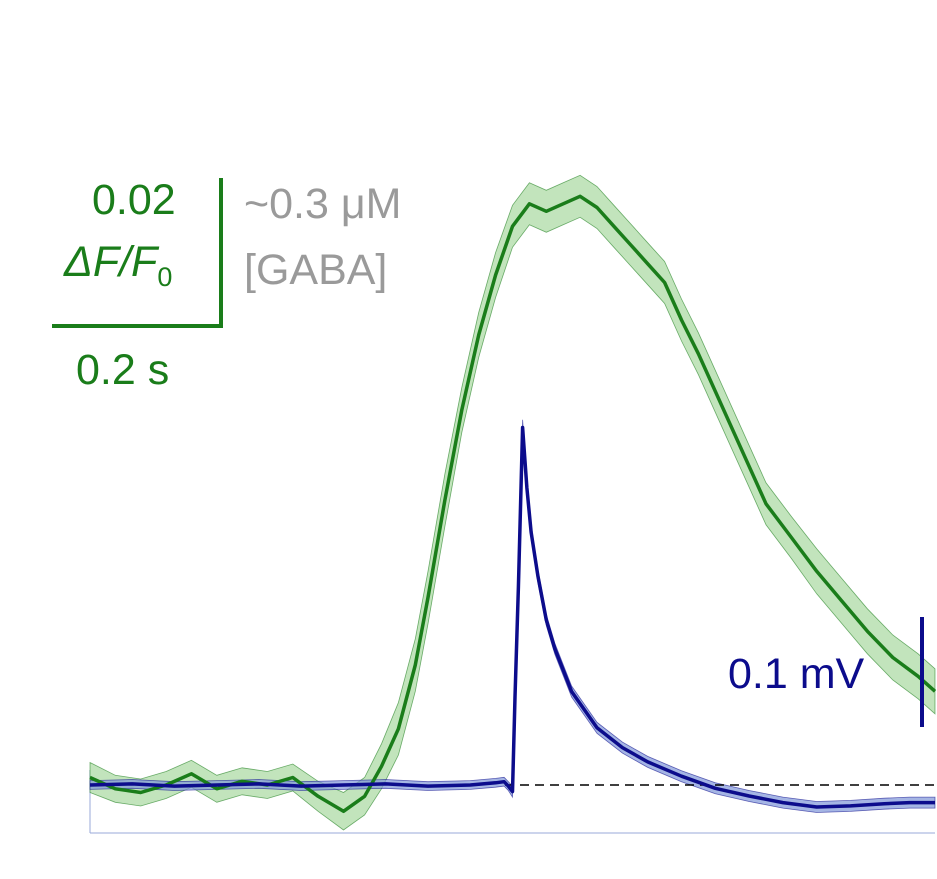 This screenshot has width=937, height=879. What do you see at coordinates (165, 277) in the screenshot?
I see `df-scale-label-sub: 0` at bounding box center [165, 277].